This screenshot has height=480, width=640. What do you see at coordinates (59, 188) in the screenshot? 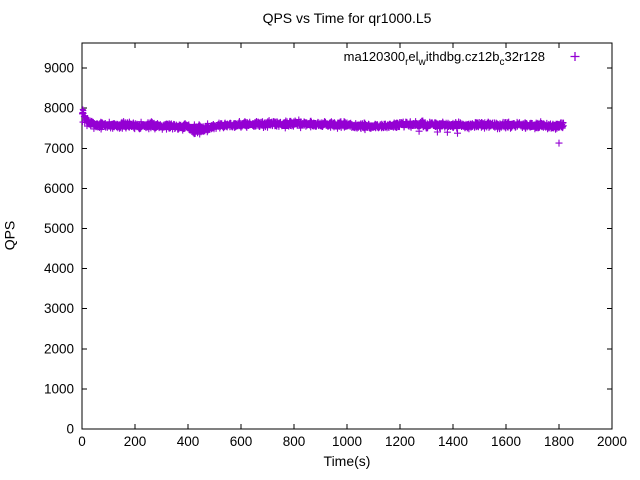
I see `y-tick-label: 6000` at bounding box center [59, 188].